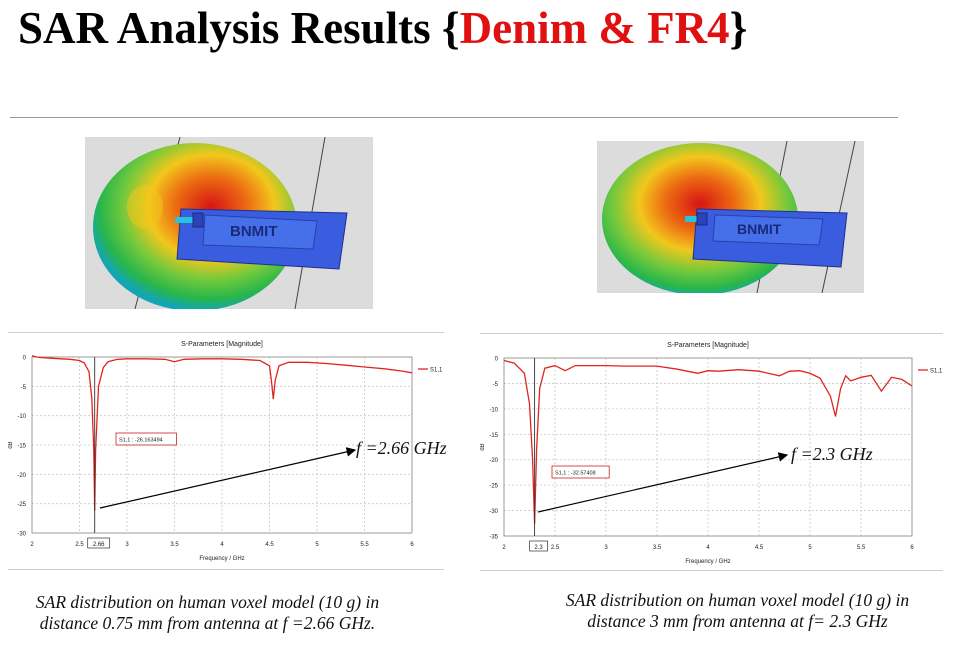 Image resolution: width=955 pixels, height=656 pixels. Describe the element at coordinates (759, 229) in the screenshot. I see `sar-right-logo-text: BNMIT` at that location.